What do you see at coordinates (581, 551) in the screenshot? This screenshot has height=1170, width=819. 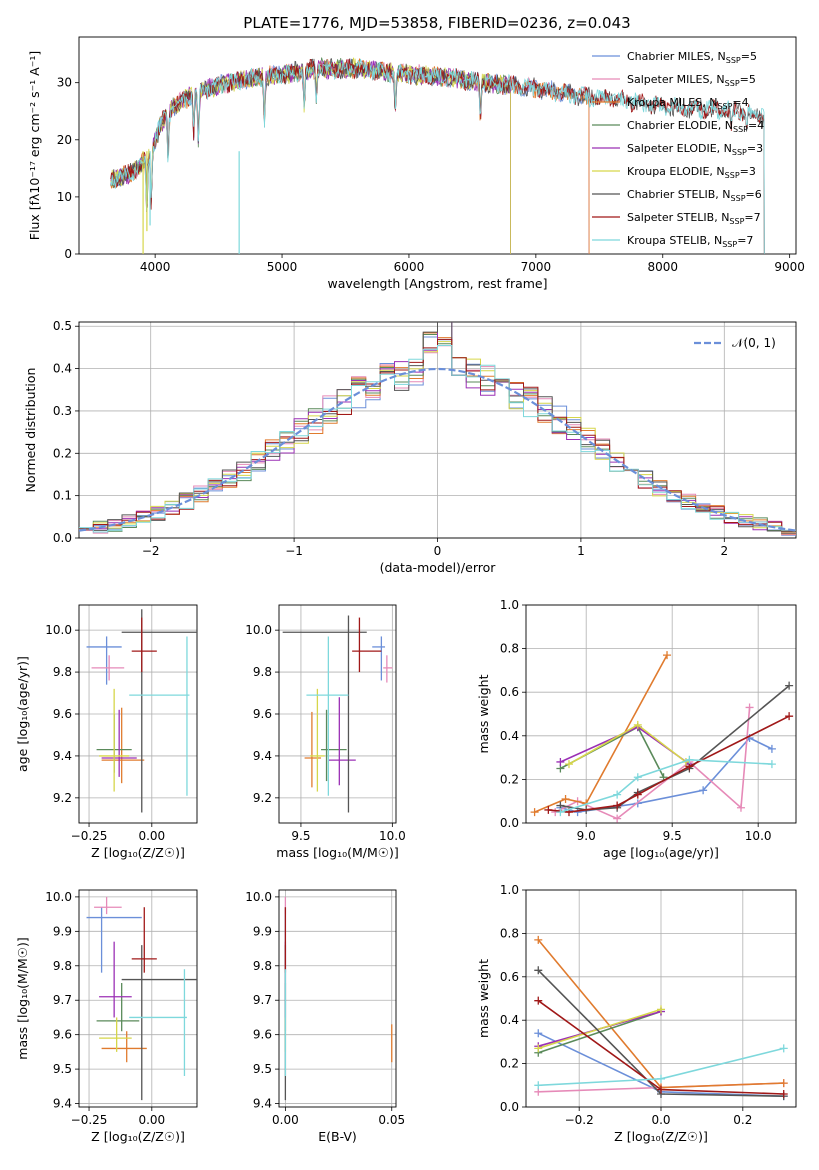 I see `x-tick-label: 1` at bounding box center [581, 551].